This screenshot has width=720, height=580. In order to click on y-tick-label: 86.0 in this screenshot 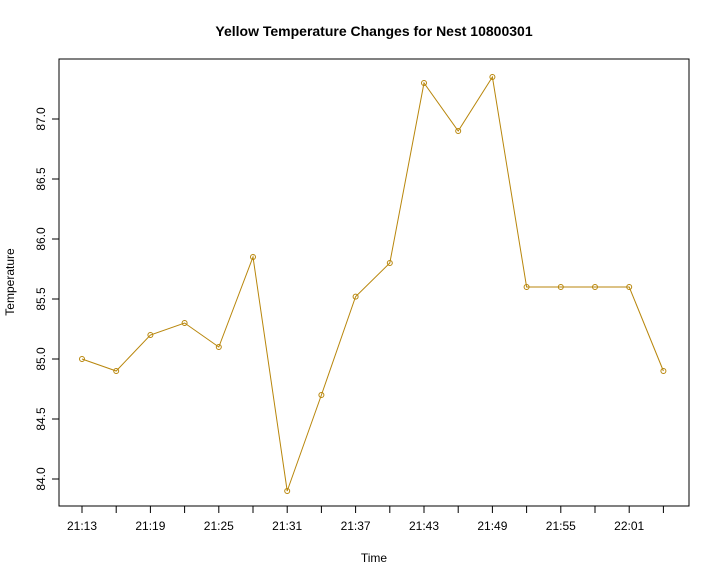, I will do `click(41, 239)`.